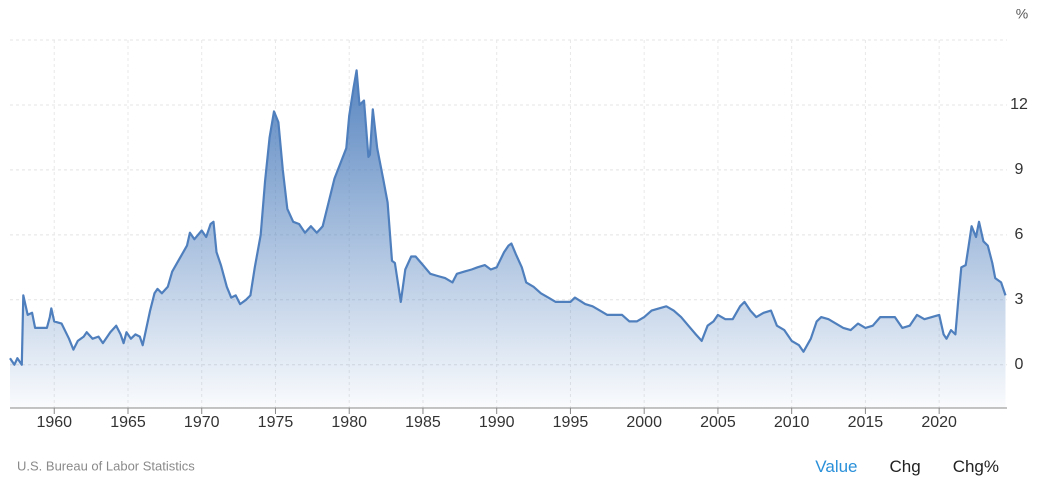 The width and height of the screenshot is (1037, 482). Describe the element at coordinates (1019, 169) in the screenshot. I see `y-tick-label: 9` at that location.